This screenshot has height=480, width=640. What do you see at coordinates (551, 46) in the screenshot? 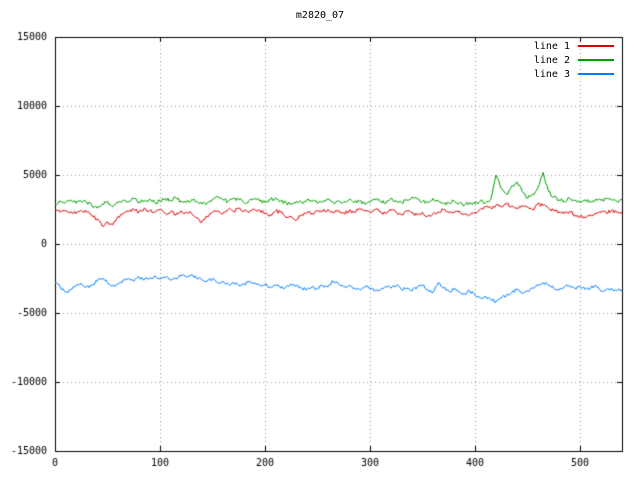
I see `legend-label-line1: line 1` at bounding box center [551, 46].